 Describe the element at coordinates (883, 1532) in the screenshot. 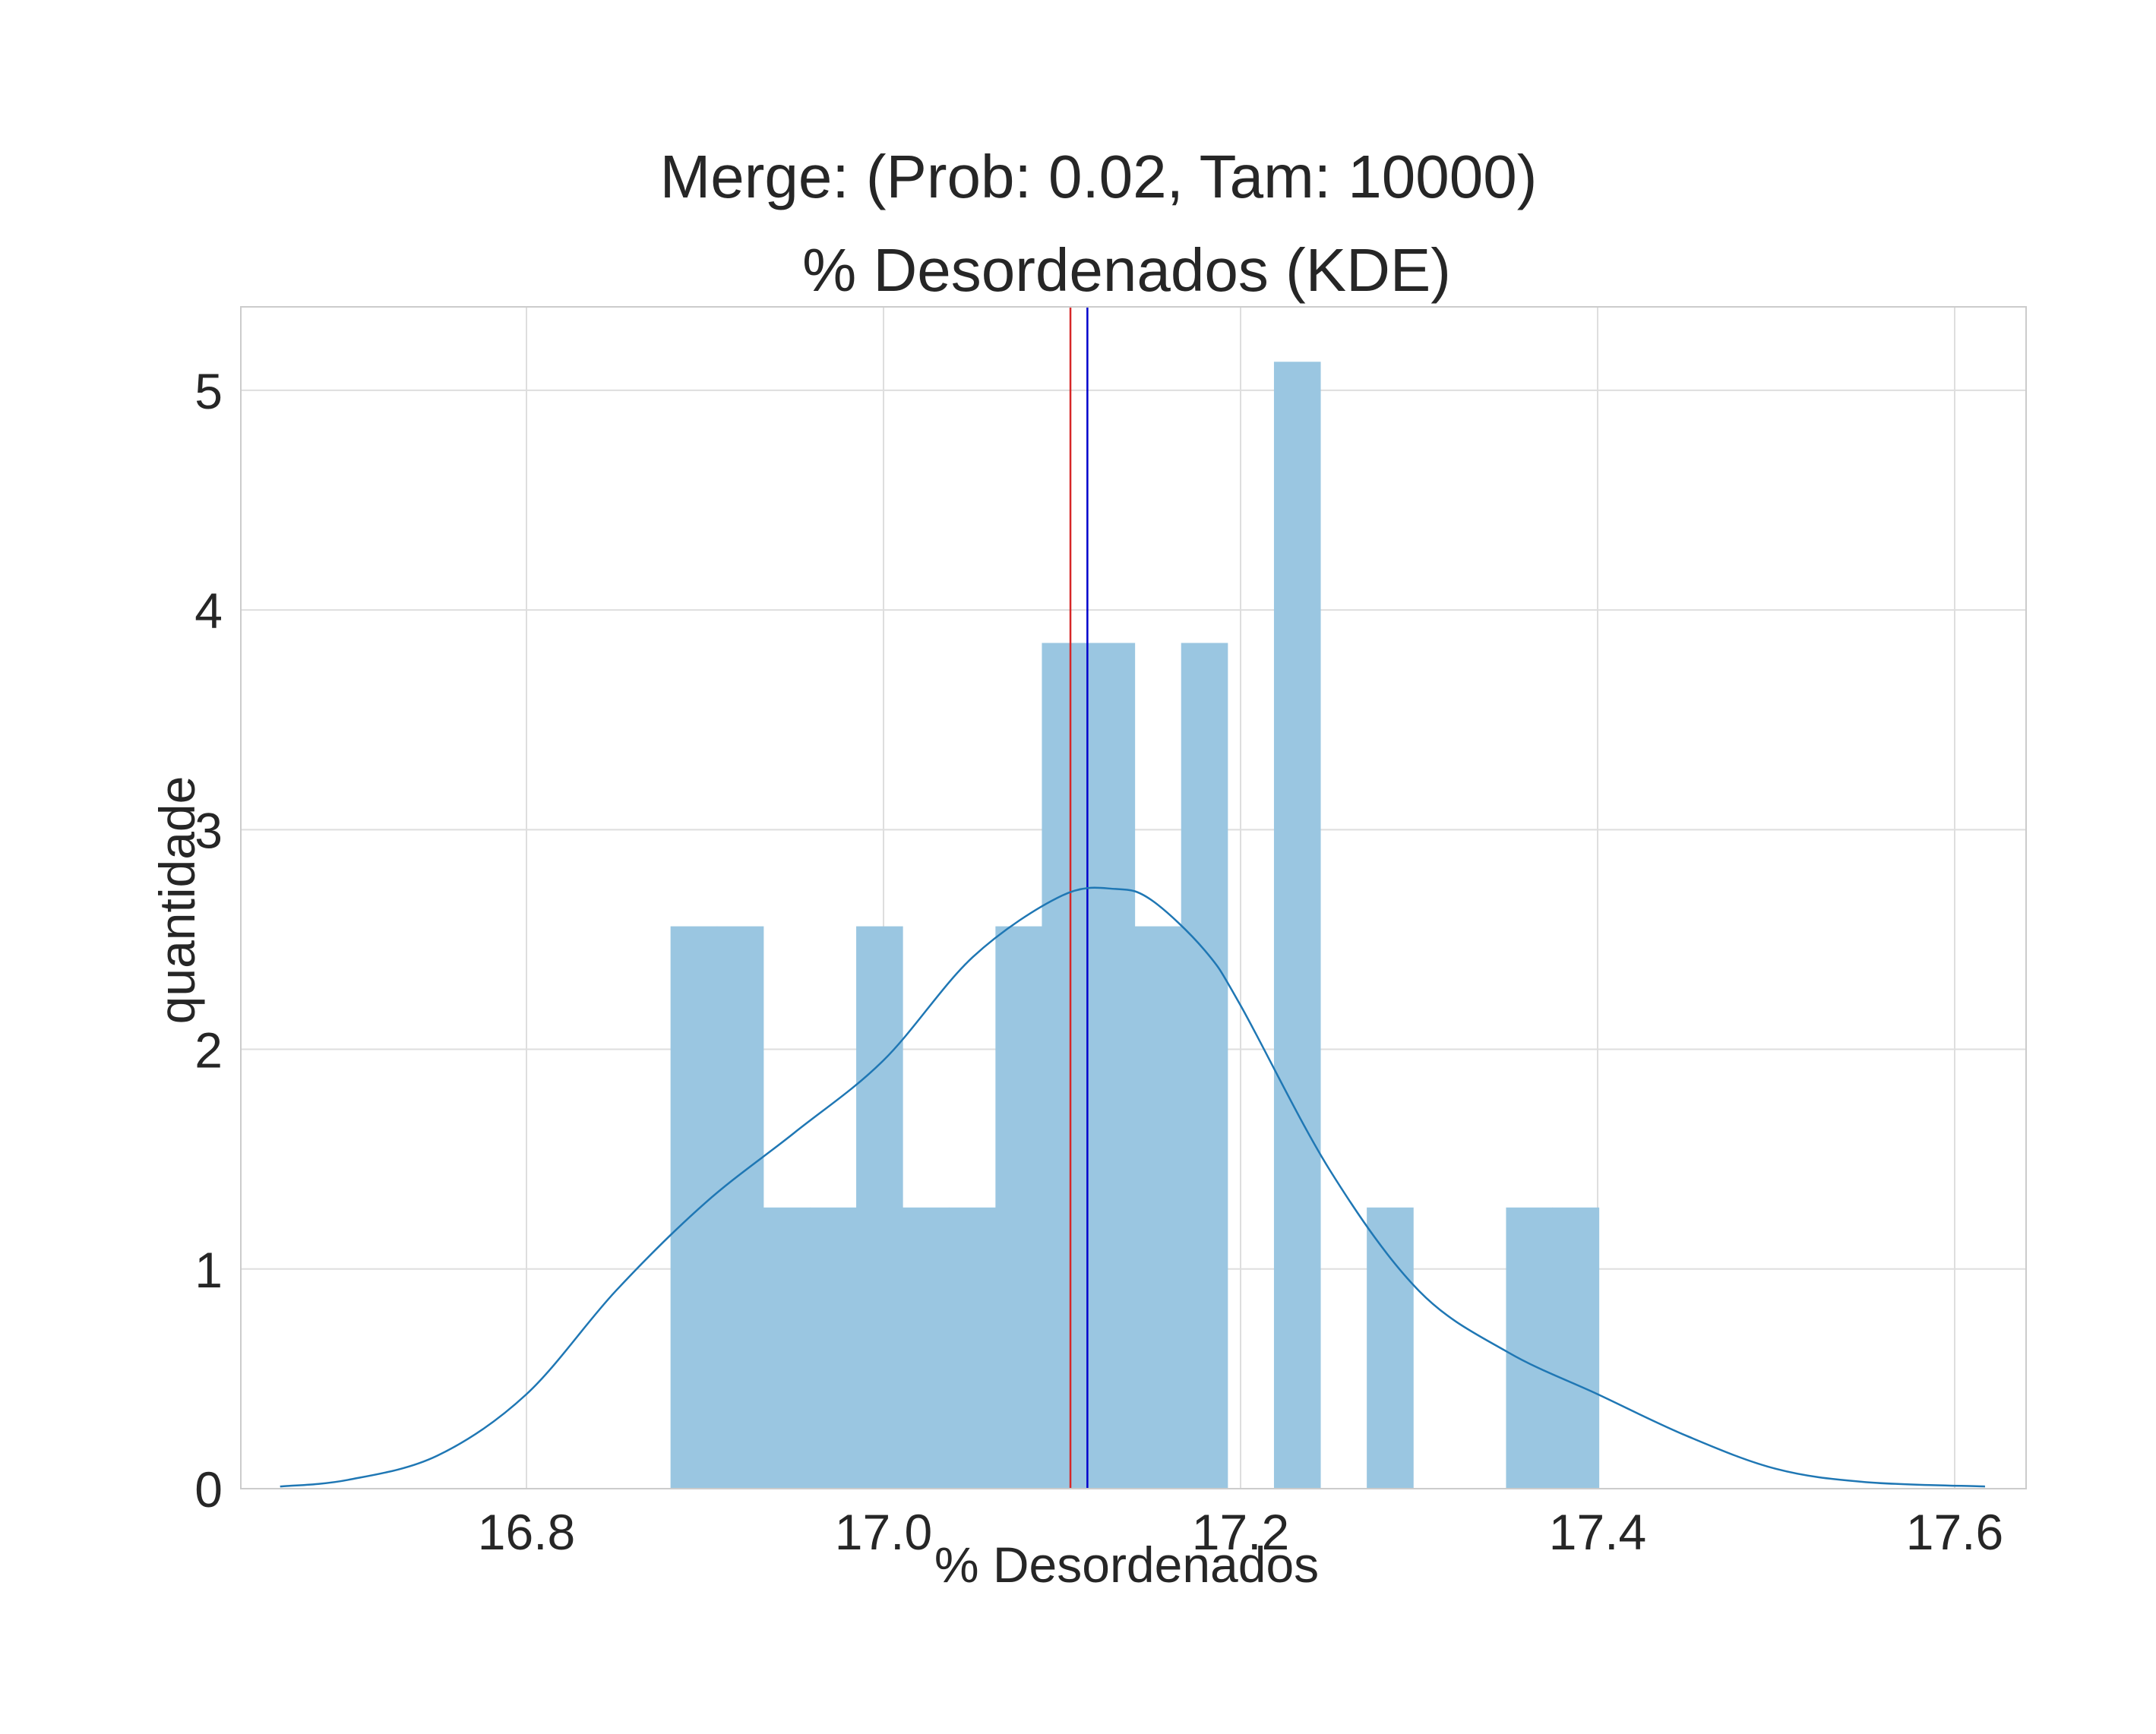

I see `x-tick-label: 17.0` at that location.